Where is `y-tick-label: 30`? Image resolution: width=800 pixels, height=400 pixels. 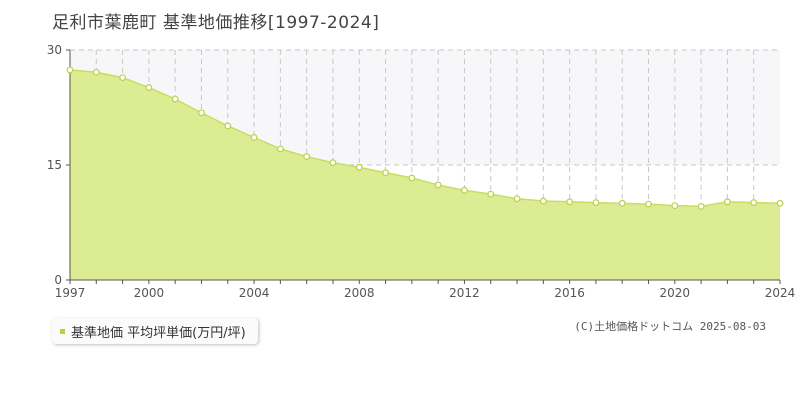 y-tick-label: 30 is located at coordinates (54, 50).